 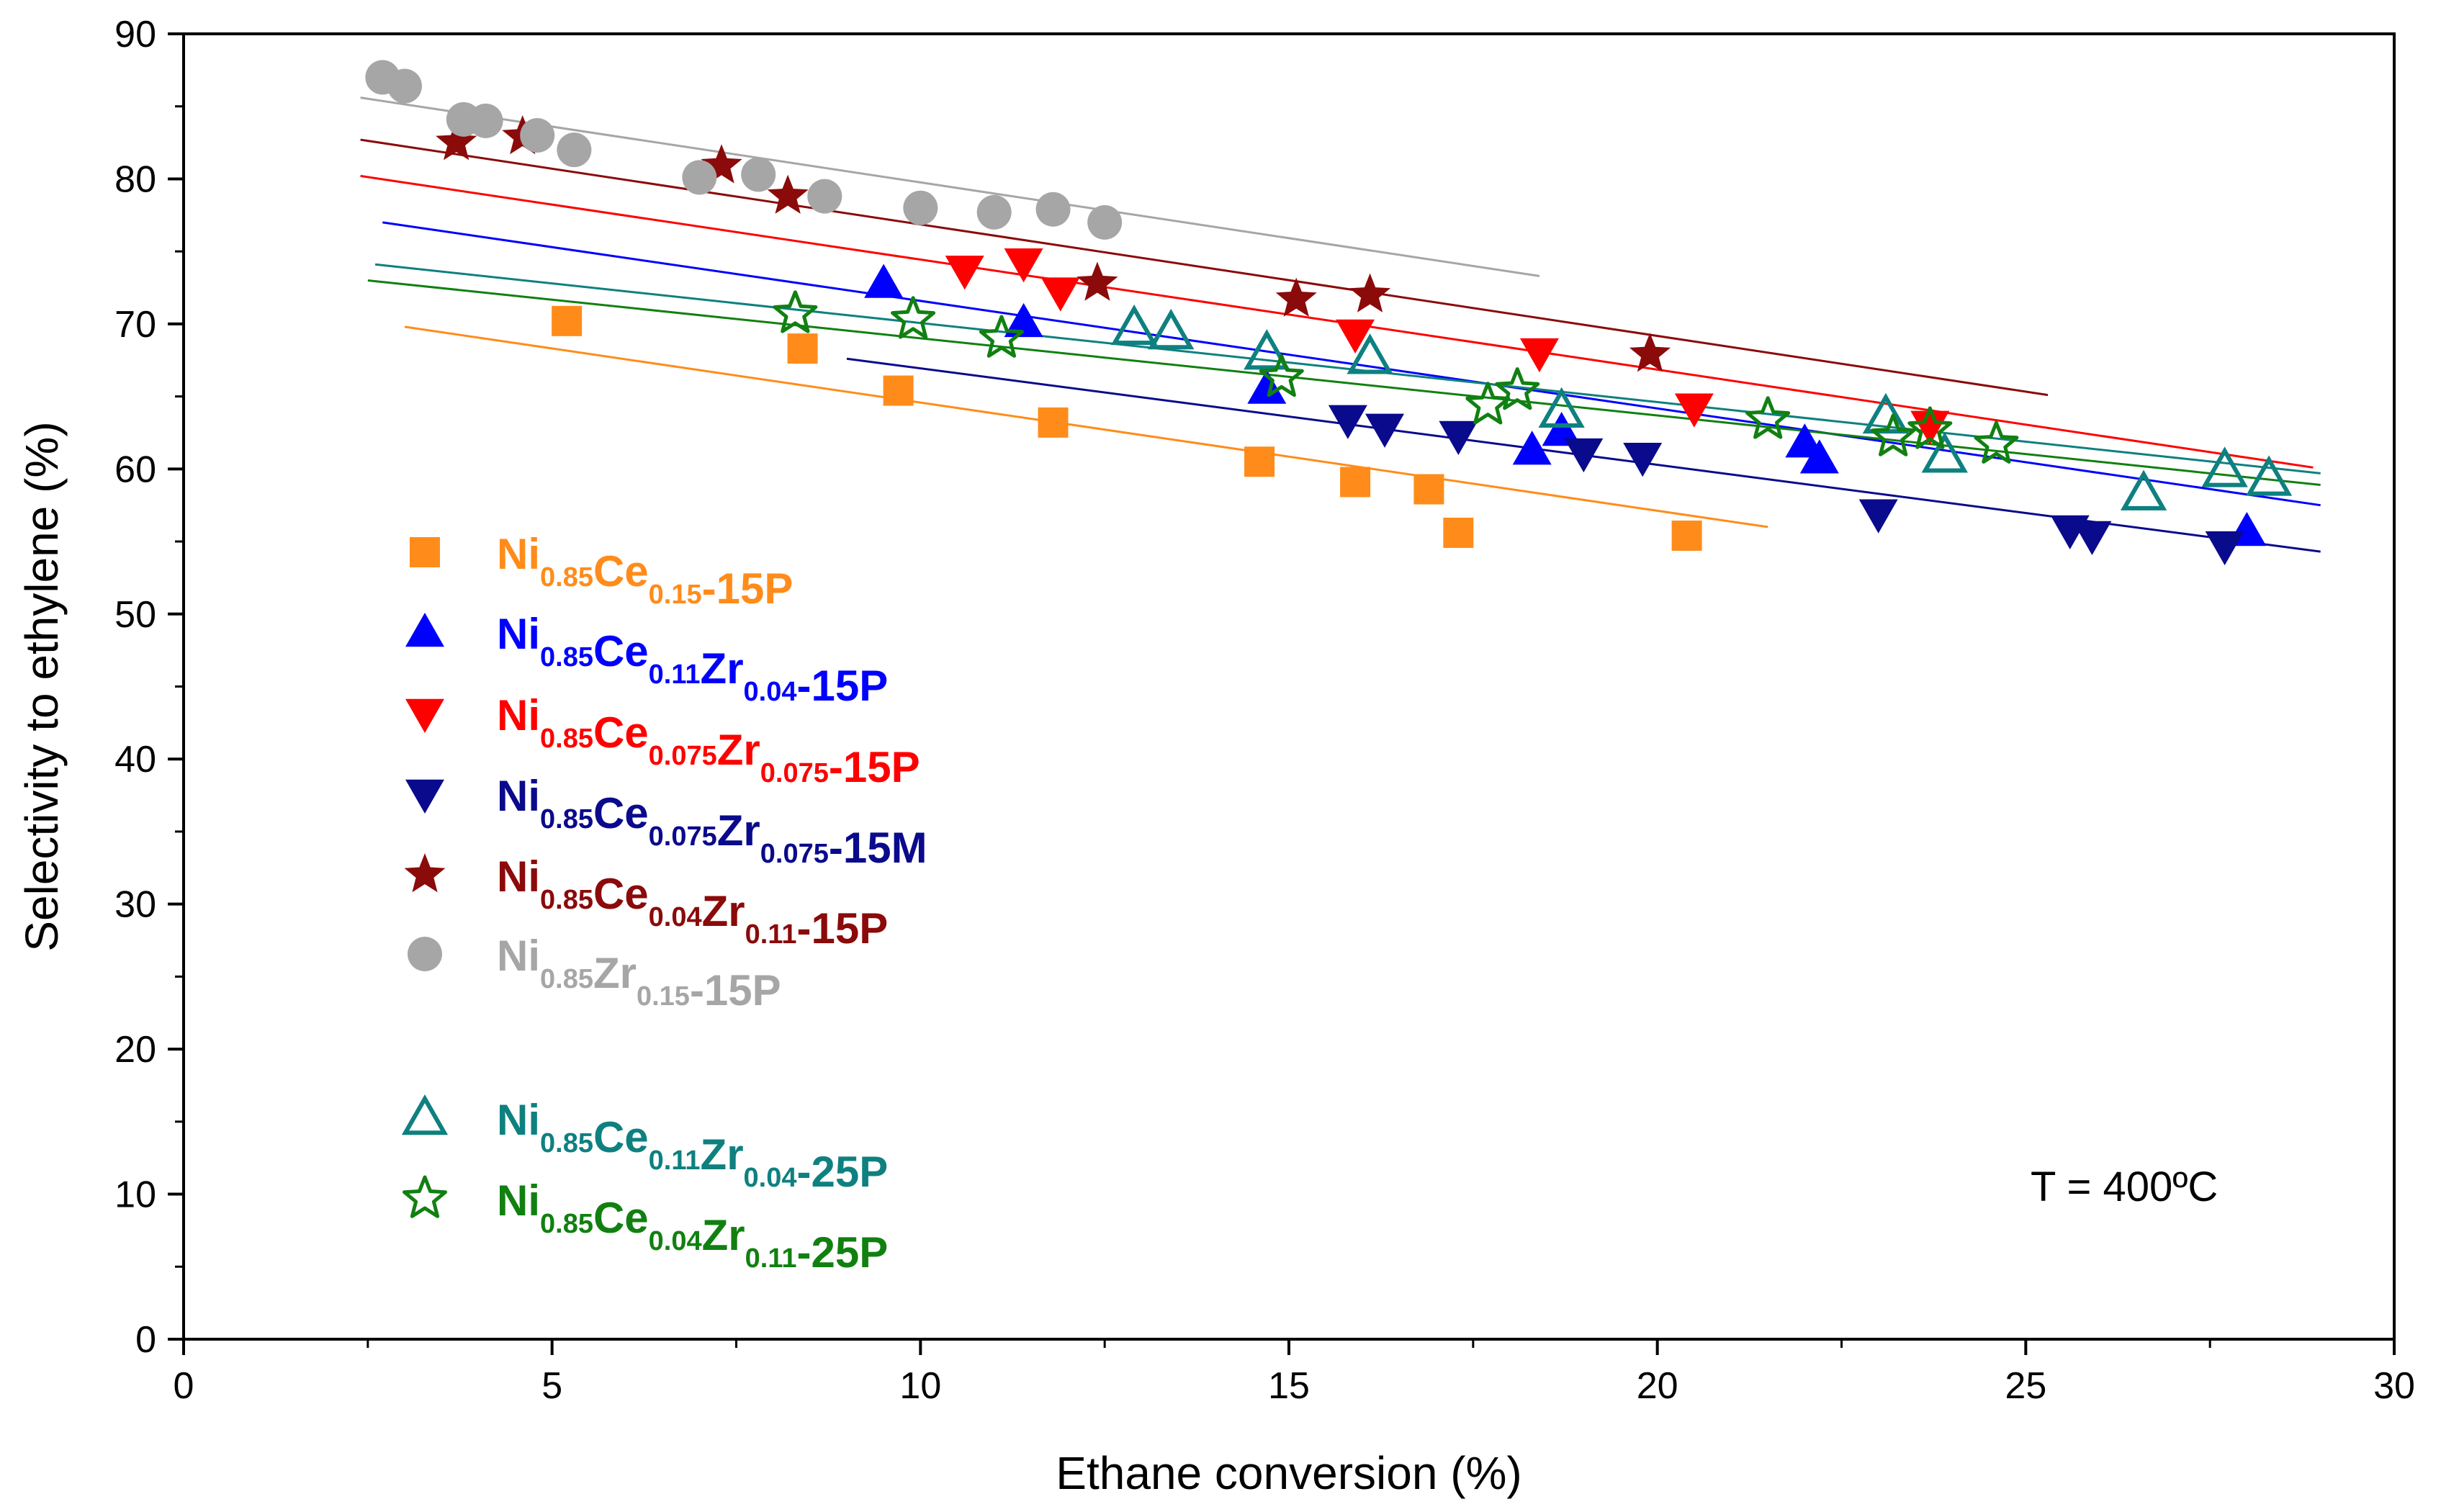 What do you see at coordinates (2394, 1386) in the screenshot?
I see `x-tick-label: 30` at bounding box center [2394, 1386].